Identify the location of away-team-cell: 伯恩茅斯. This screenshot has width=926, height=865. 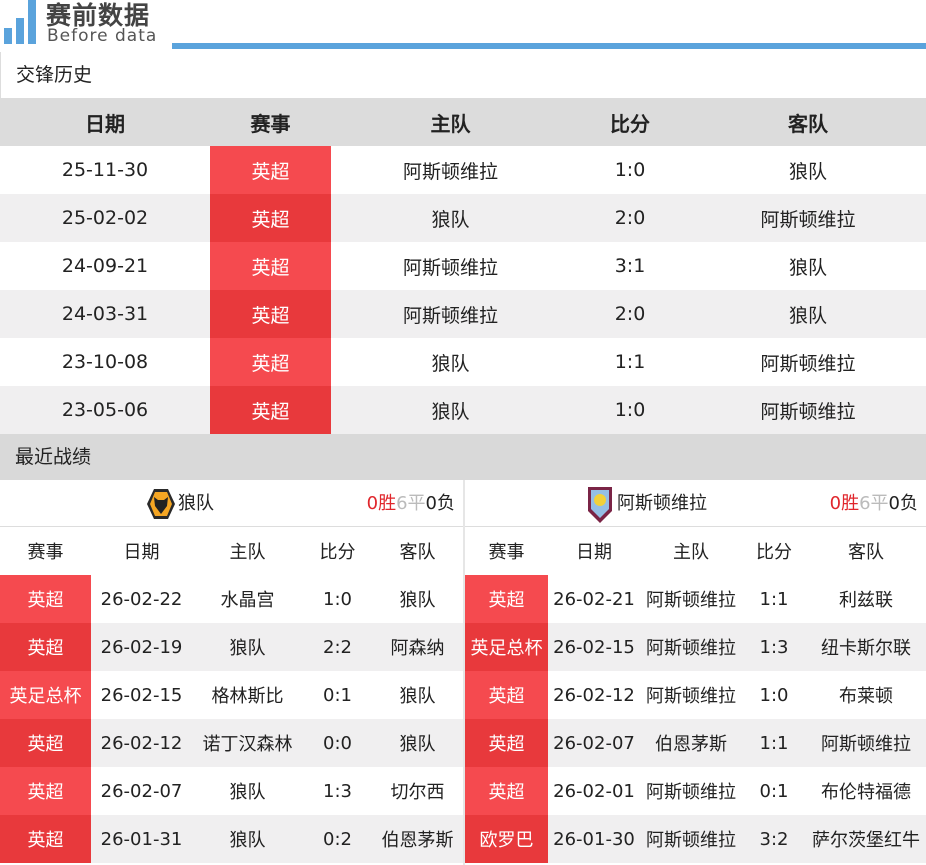
(417, 839).